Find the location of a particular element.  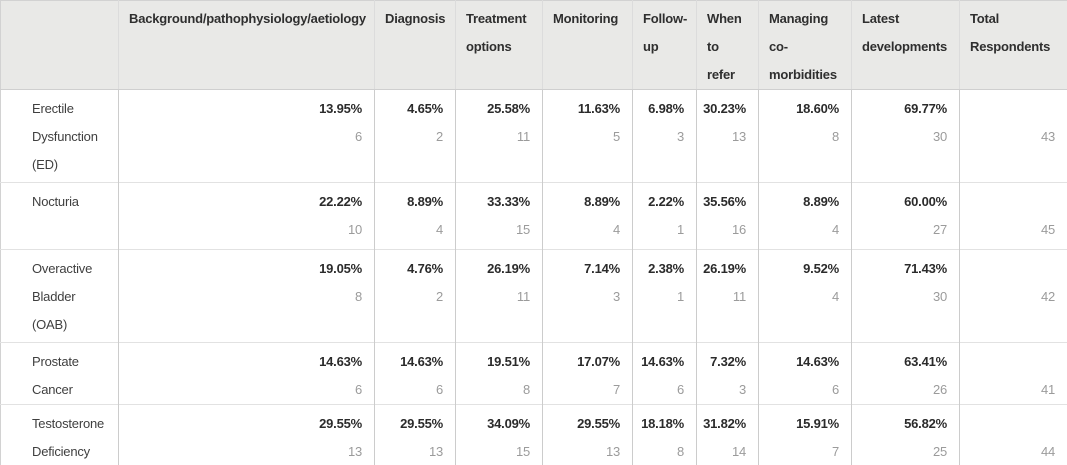

row-label: Erectile Dysfunction (ED) is located at coordinates (59, 136).